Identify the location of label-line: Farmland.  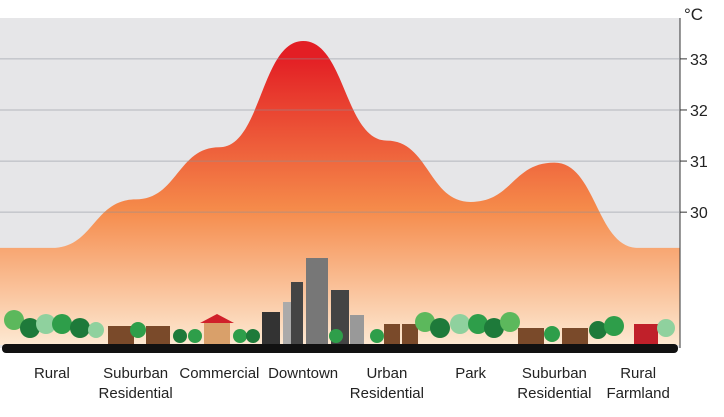
(637, 393).